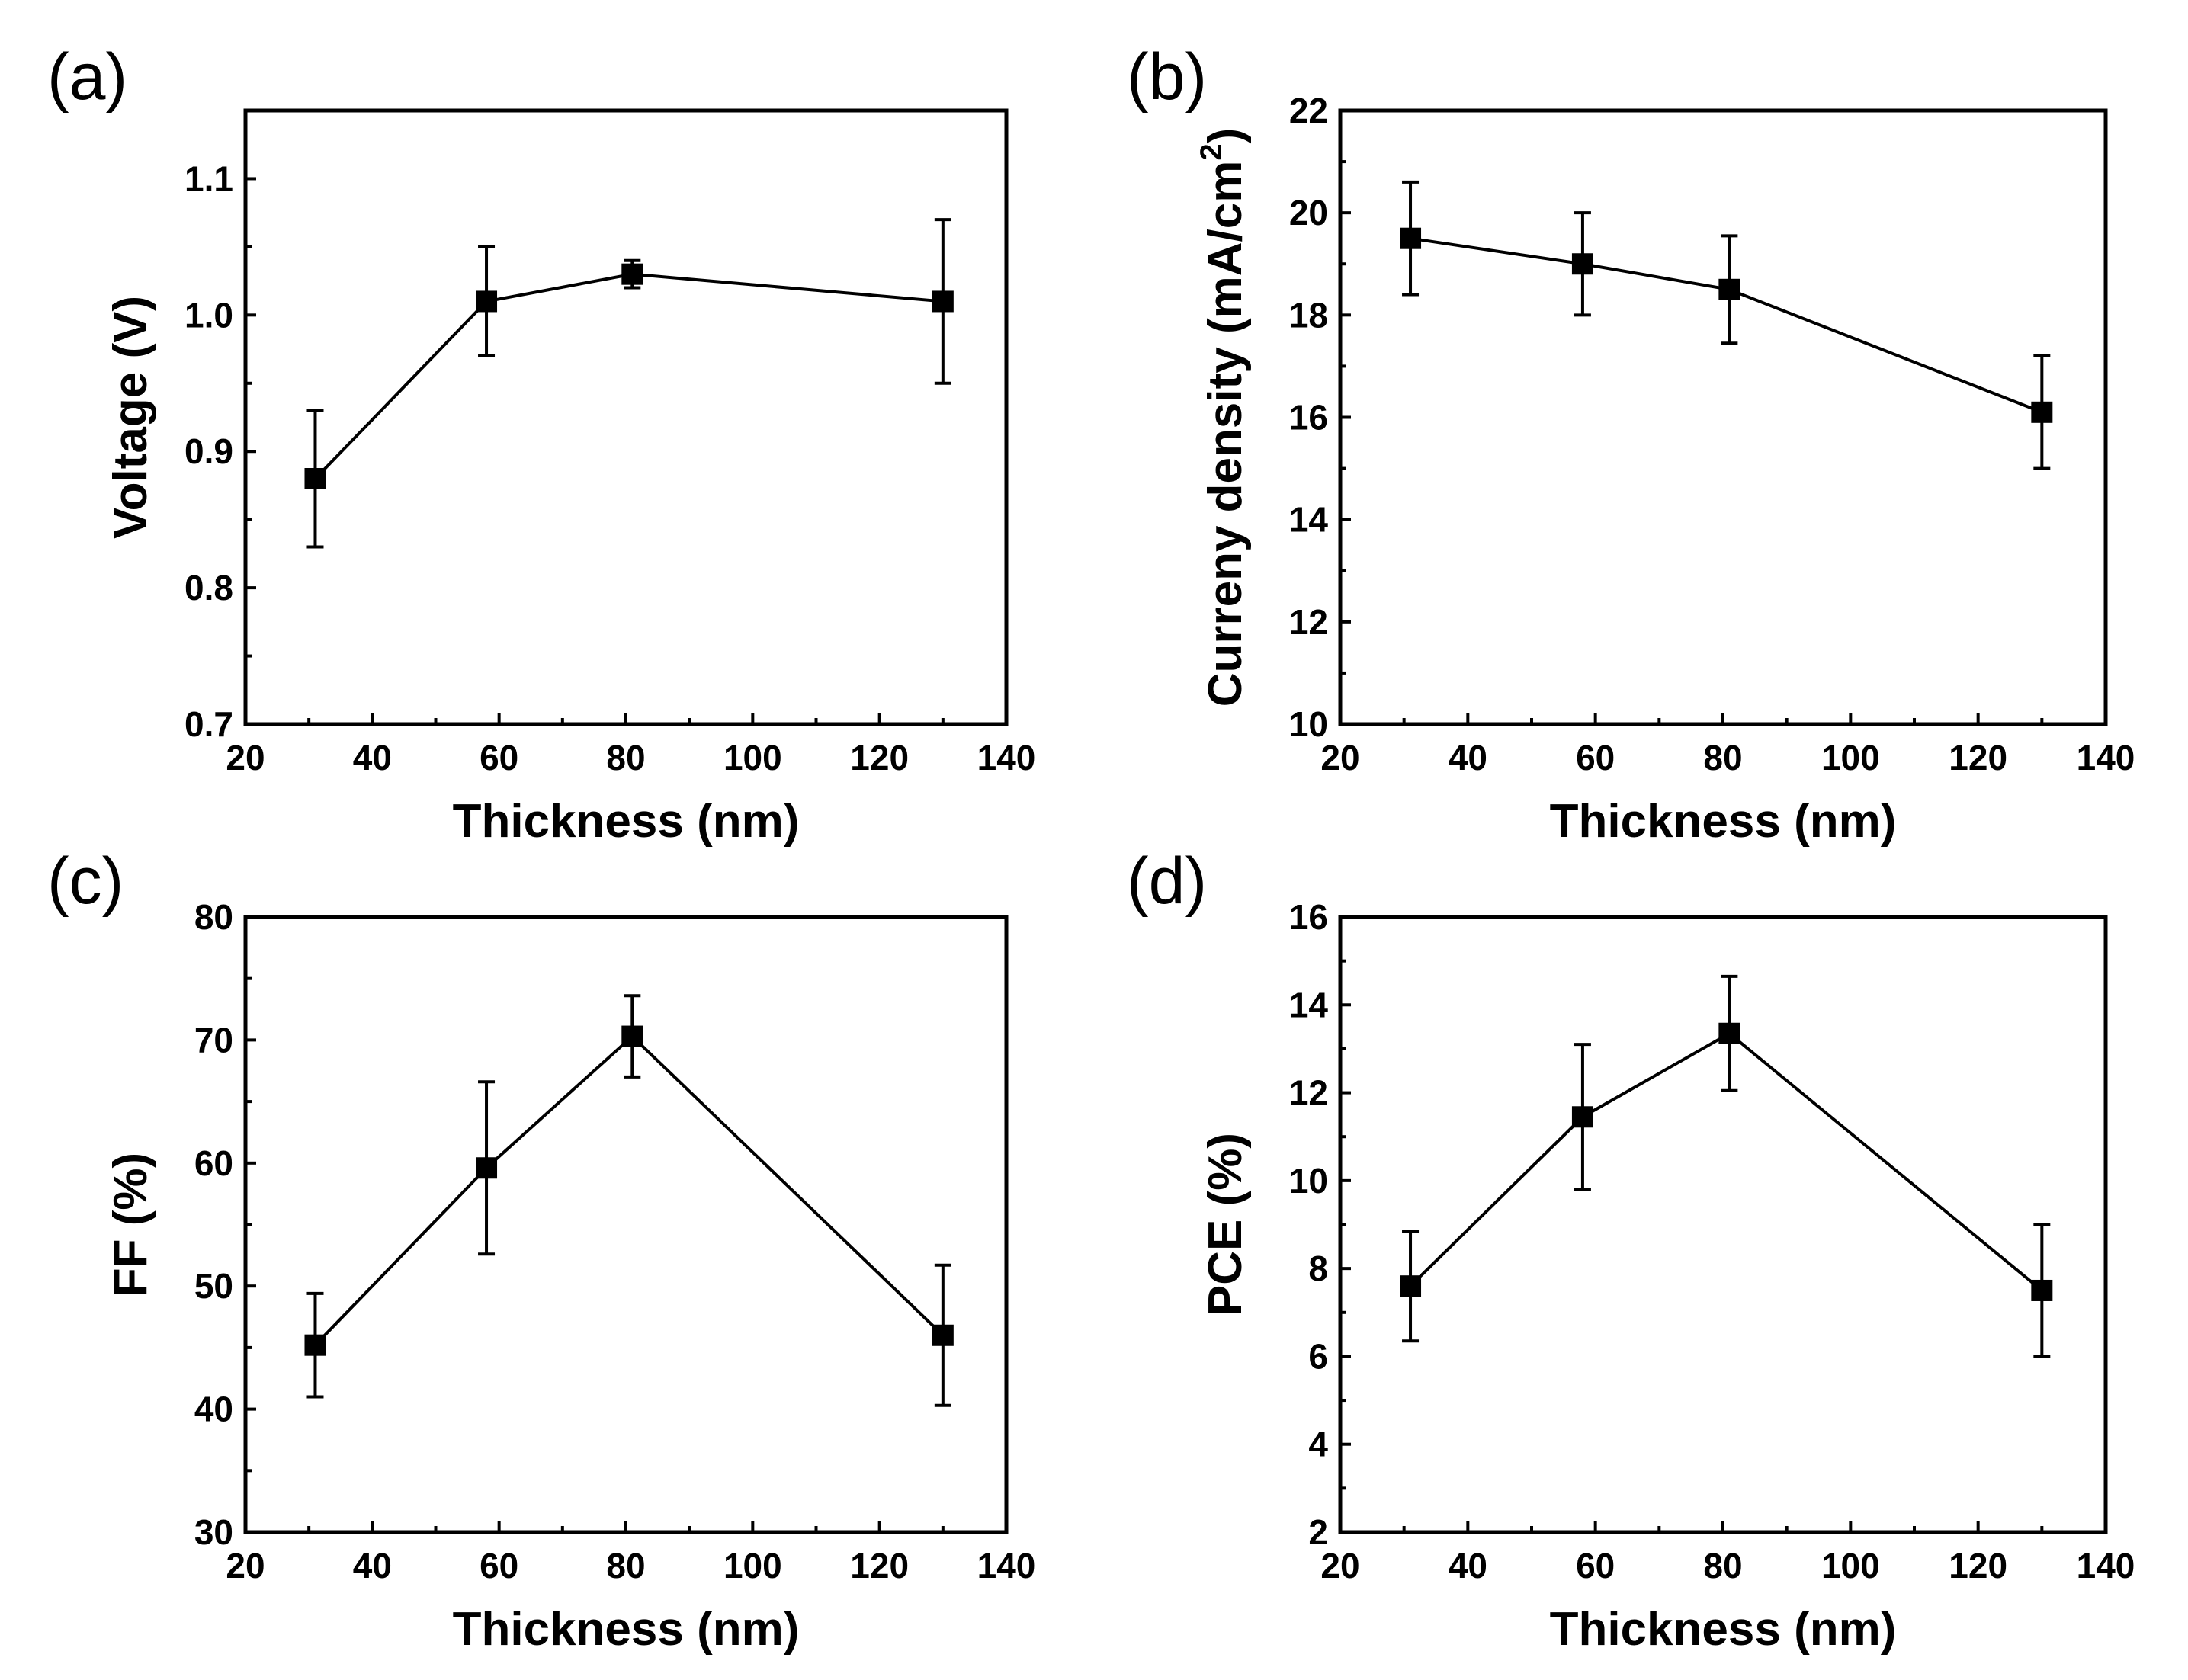 This screenshot has height=1680, width=2188. I want to click on panel-d-y-axis-title: PCE (%), so click(1225, 1224).